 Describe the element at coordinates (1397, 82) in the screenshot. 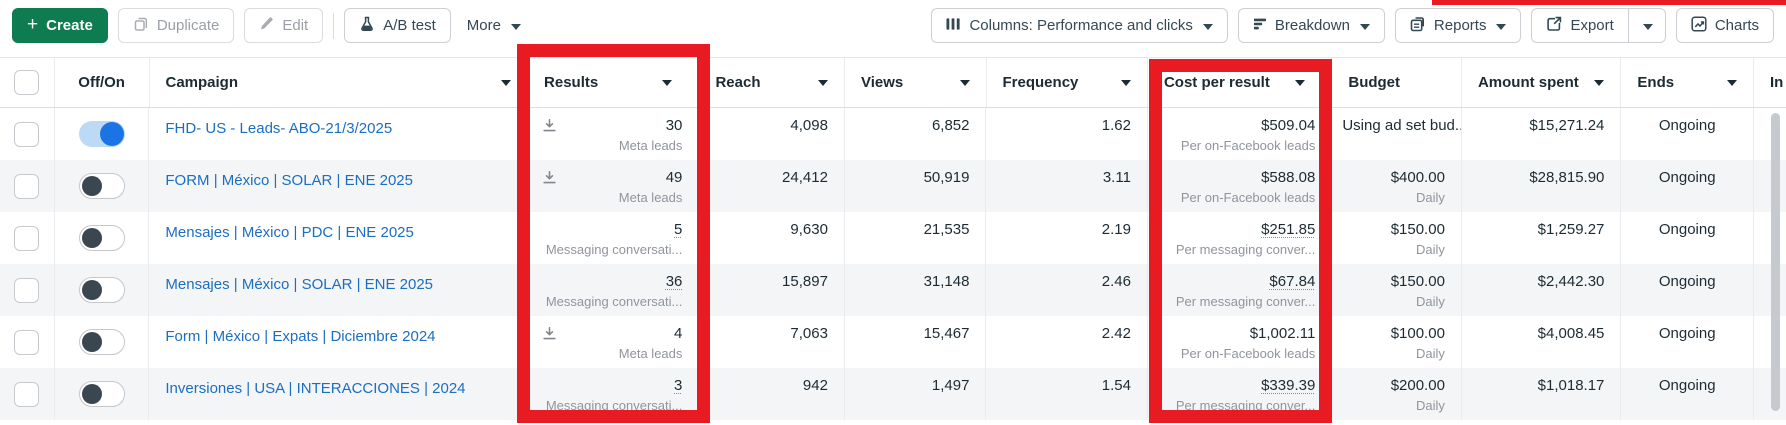

I see `column-header-budget: Budget` at that location.